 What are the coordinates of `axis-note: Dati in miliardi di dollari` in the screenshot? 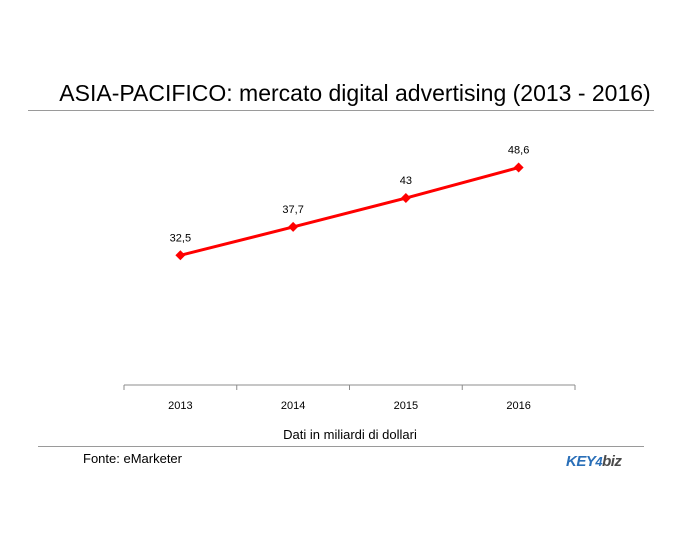 It's located at (350, 434).